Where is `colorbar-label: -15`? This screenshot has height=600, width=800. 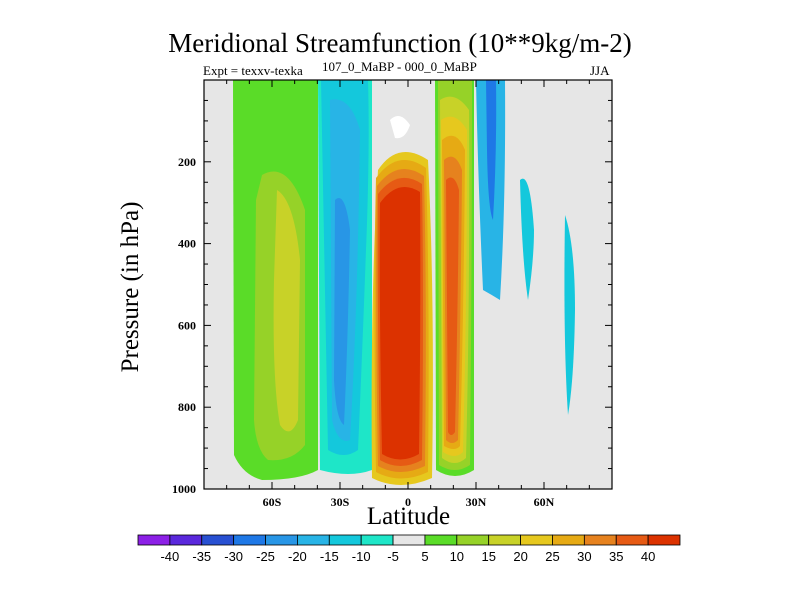 colorbar-label: -15 is located at coordinates (329, 556).